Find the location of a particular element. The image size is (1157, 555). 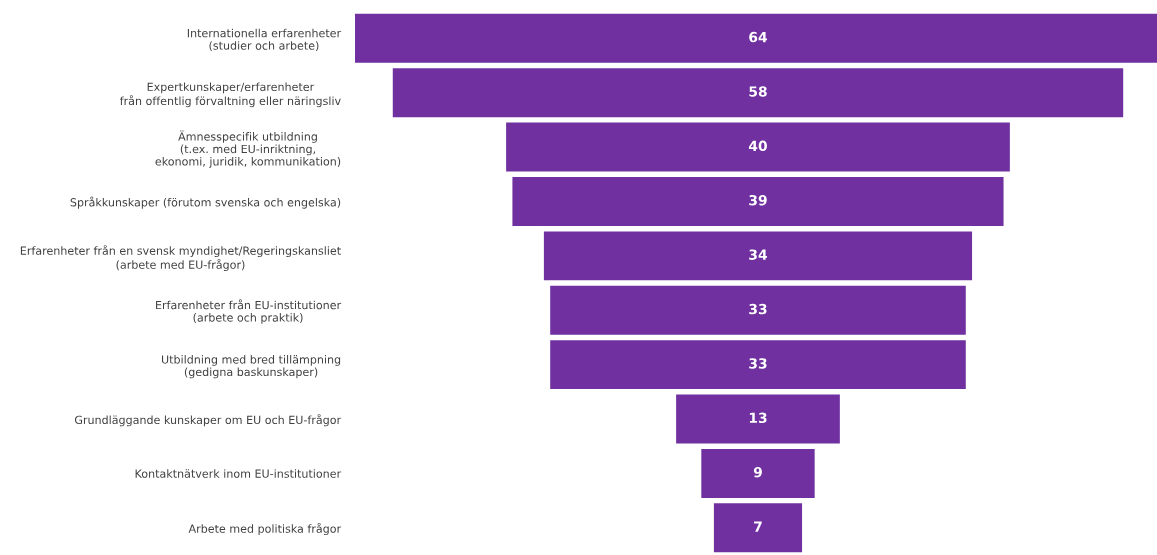

data-label: 40 is located at coordinates (757, 146).